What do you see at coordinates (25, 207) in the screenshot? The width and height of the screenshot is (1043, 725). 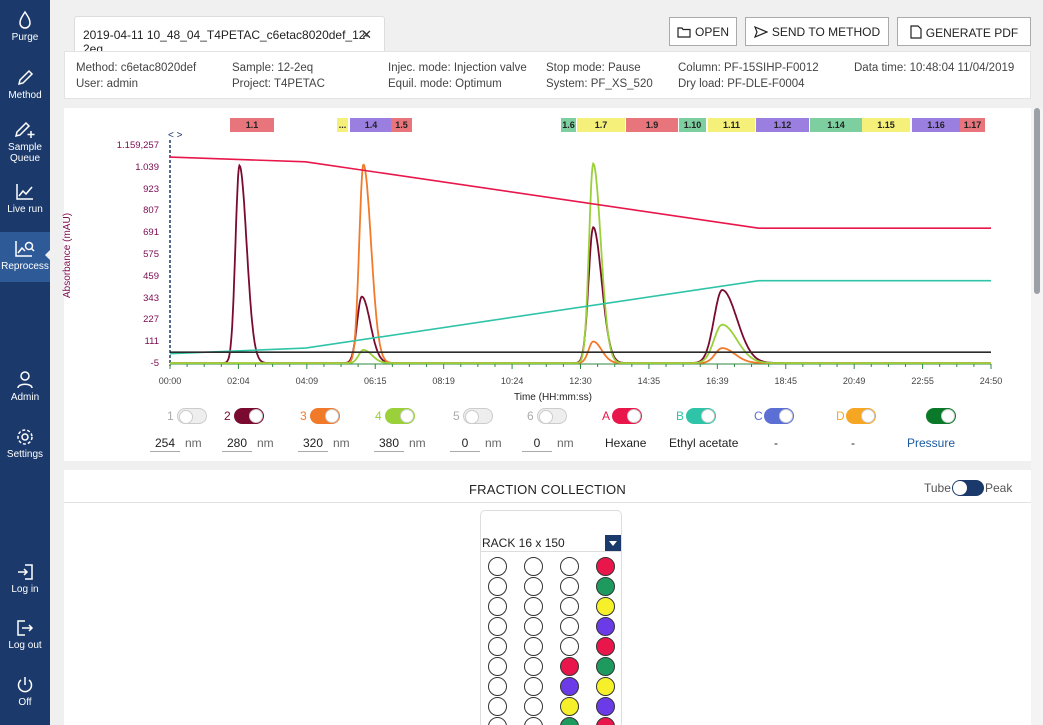 I see `nav-live-run: Live run` at bounding box center [25, 207].